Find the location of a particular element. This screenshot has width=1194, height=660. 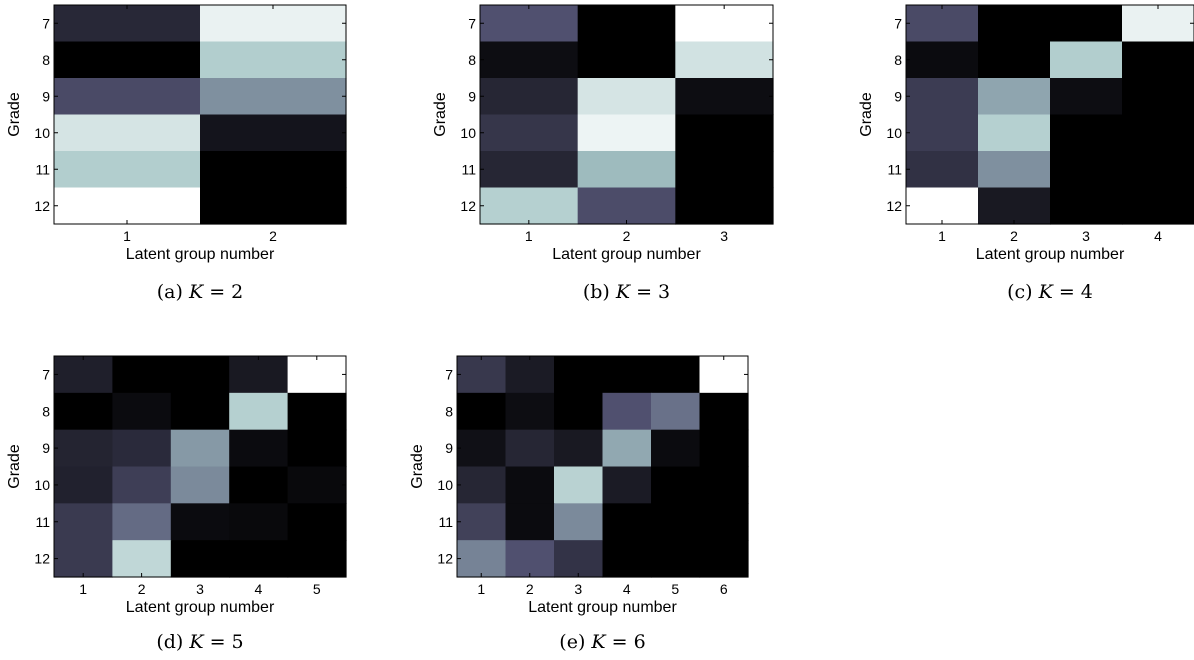

plot-frame is located at coordinates (200, 114).